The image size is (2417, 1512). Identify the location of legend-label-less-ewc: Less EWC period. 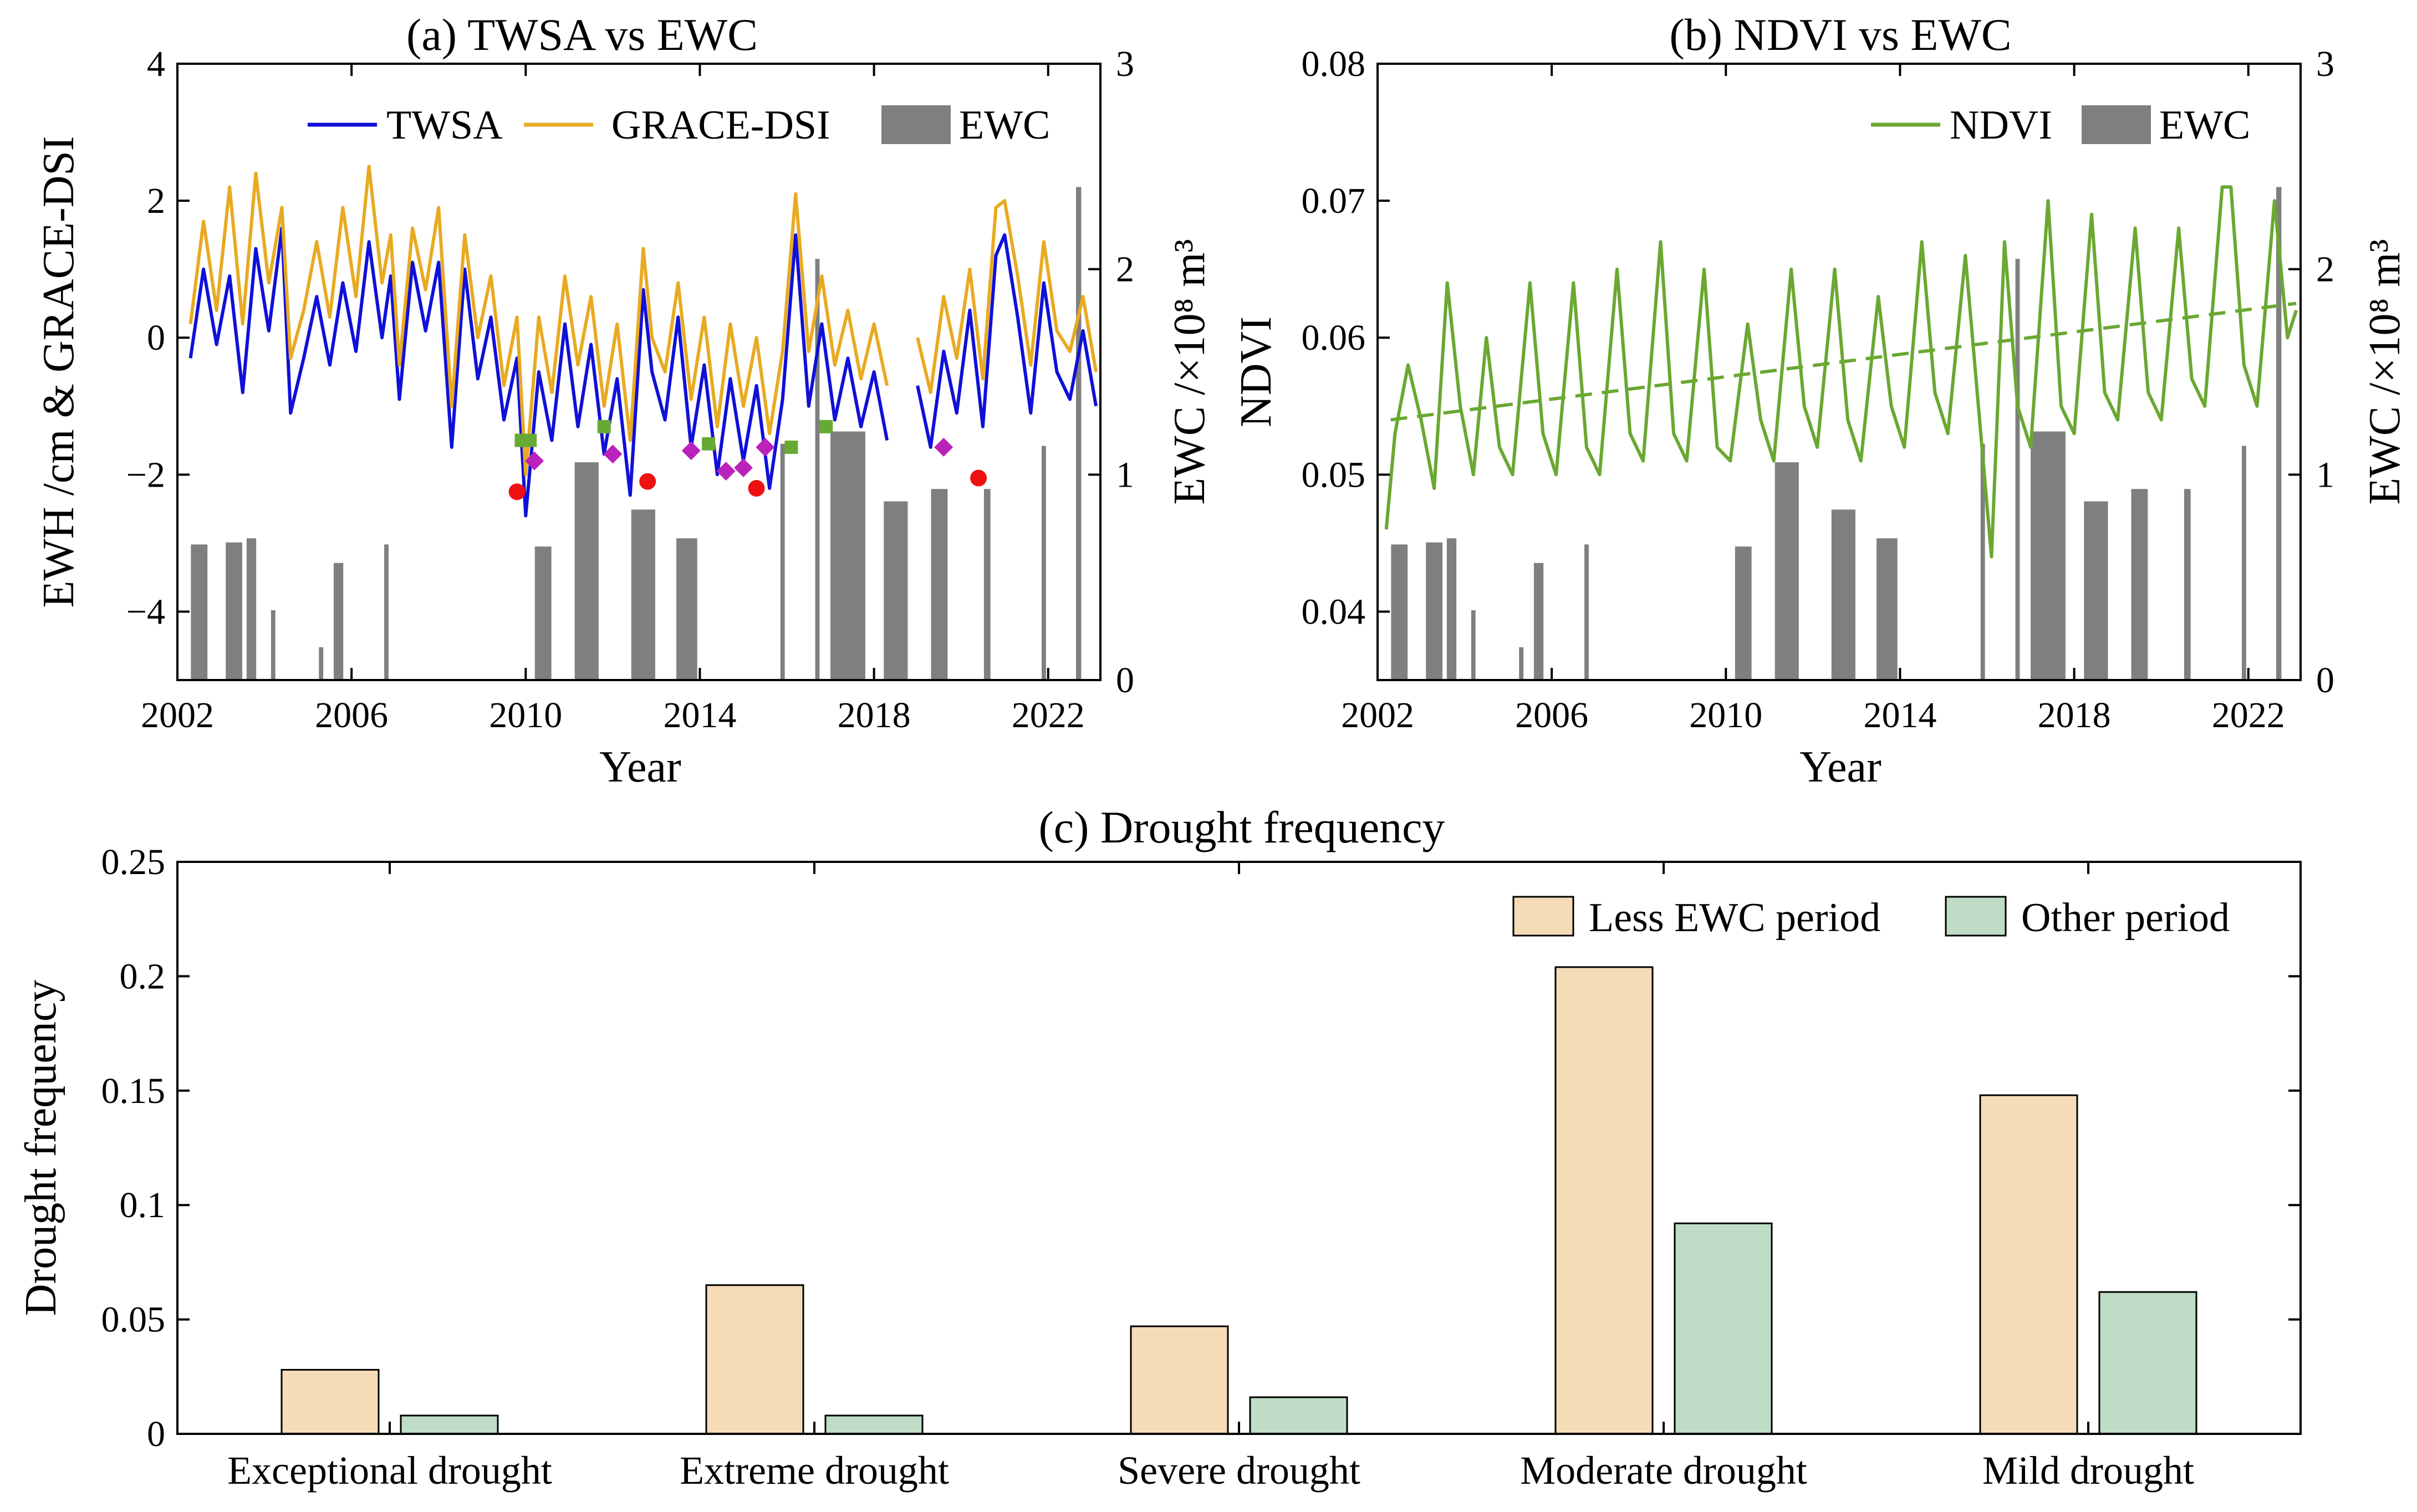
(1735, 918).